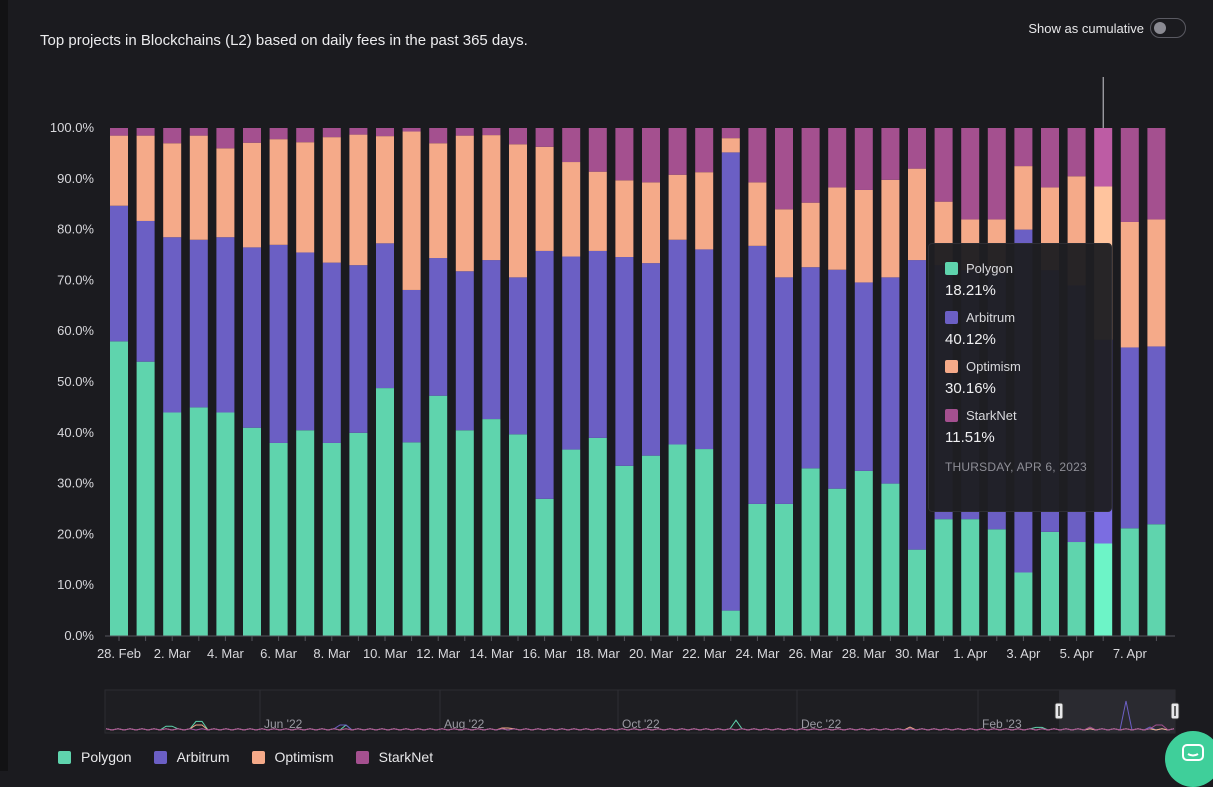  Describe the element at coordinates (1117, 711) in the screenshot. I see `navigator-selection` at that location.